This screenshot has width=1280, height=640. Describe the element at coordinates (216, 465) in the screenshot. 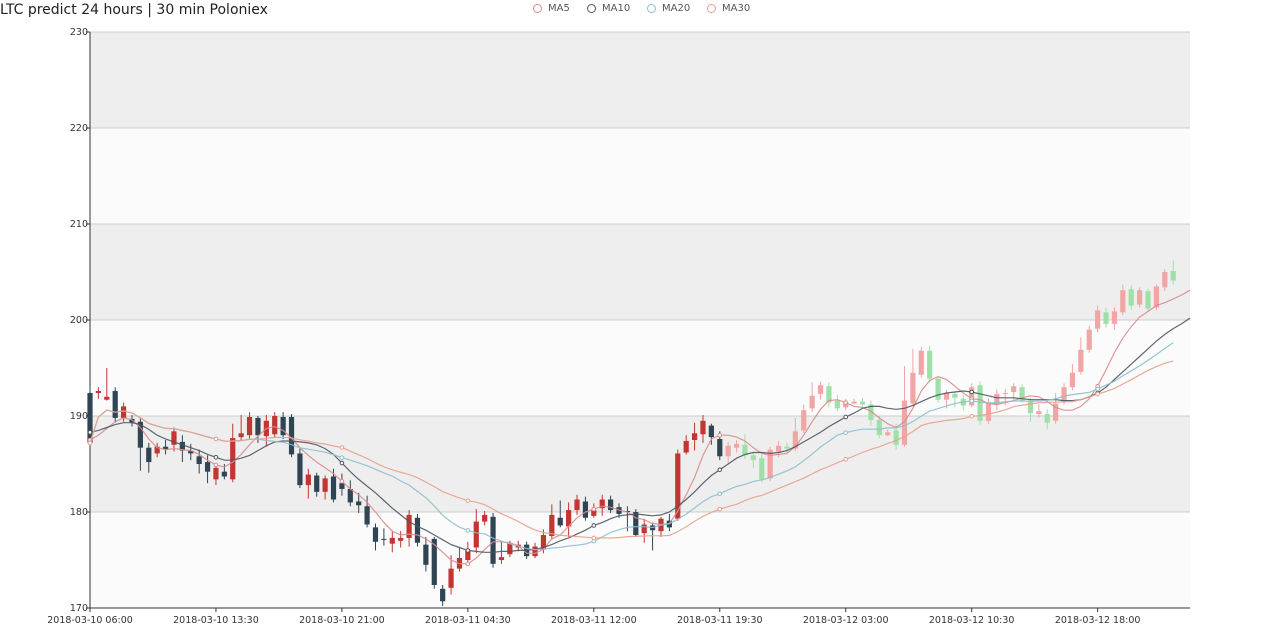

I see `ma5-line-point` at that location.